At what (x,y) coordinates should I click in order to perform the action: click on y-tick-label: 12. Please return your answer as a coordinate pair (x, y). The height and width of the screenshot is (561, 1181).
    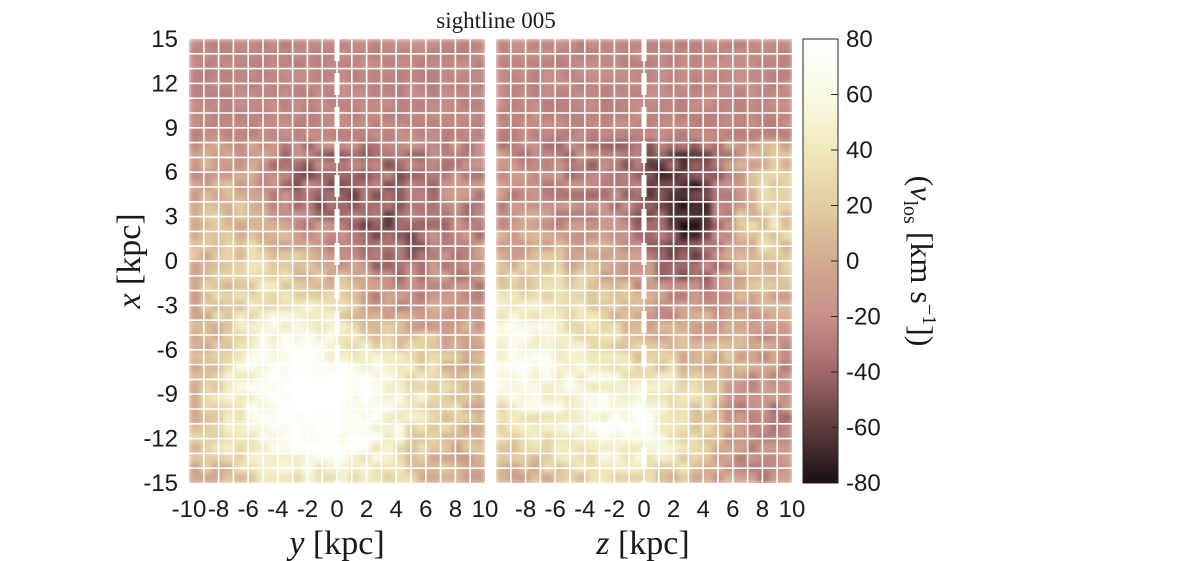
    Looking at the image, I should click on (164, 83).